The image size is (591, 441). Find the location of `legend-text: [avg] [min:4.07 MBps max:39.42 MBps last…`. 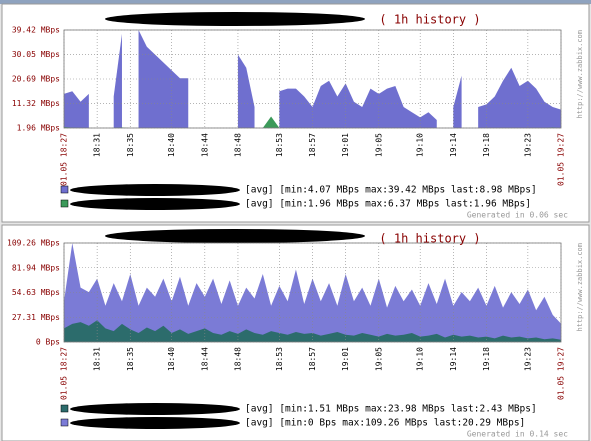

legend-text: [avg] [min:4.07 MBps max:39.42 MBps last… is located at coordinates (391, 190).